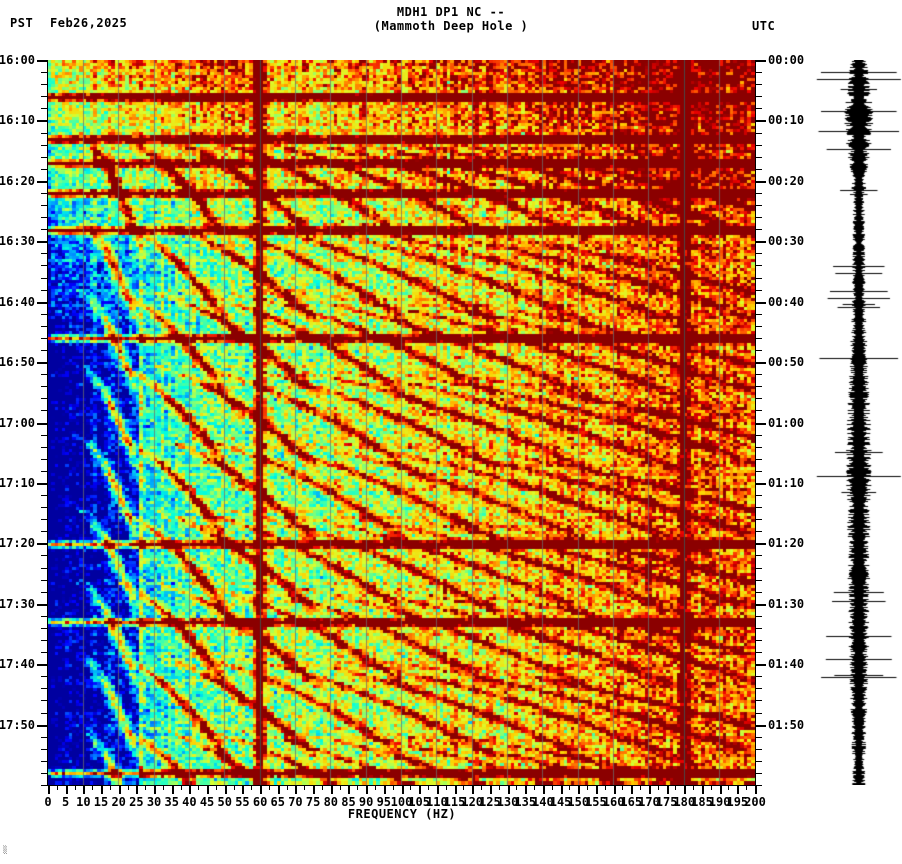 The width and height of the screenshot is (902, 864). Describe the element at coordinates (313, 802) in the screenshot. I see `frequency-axis-label: 75` at that location.